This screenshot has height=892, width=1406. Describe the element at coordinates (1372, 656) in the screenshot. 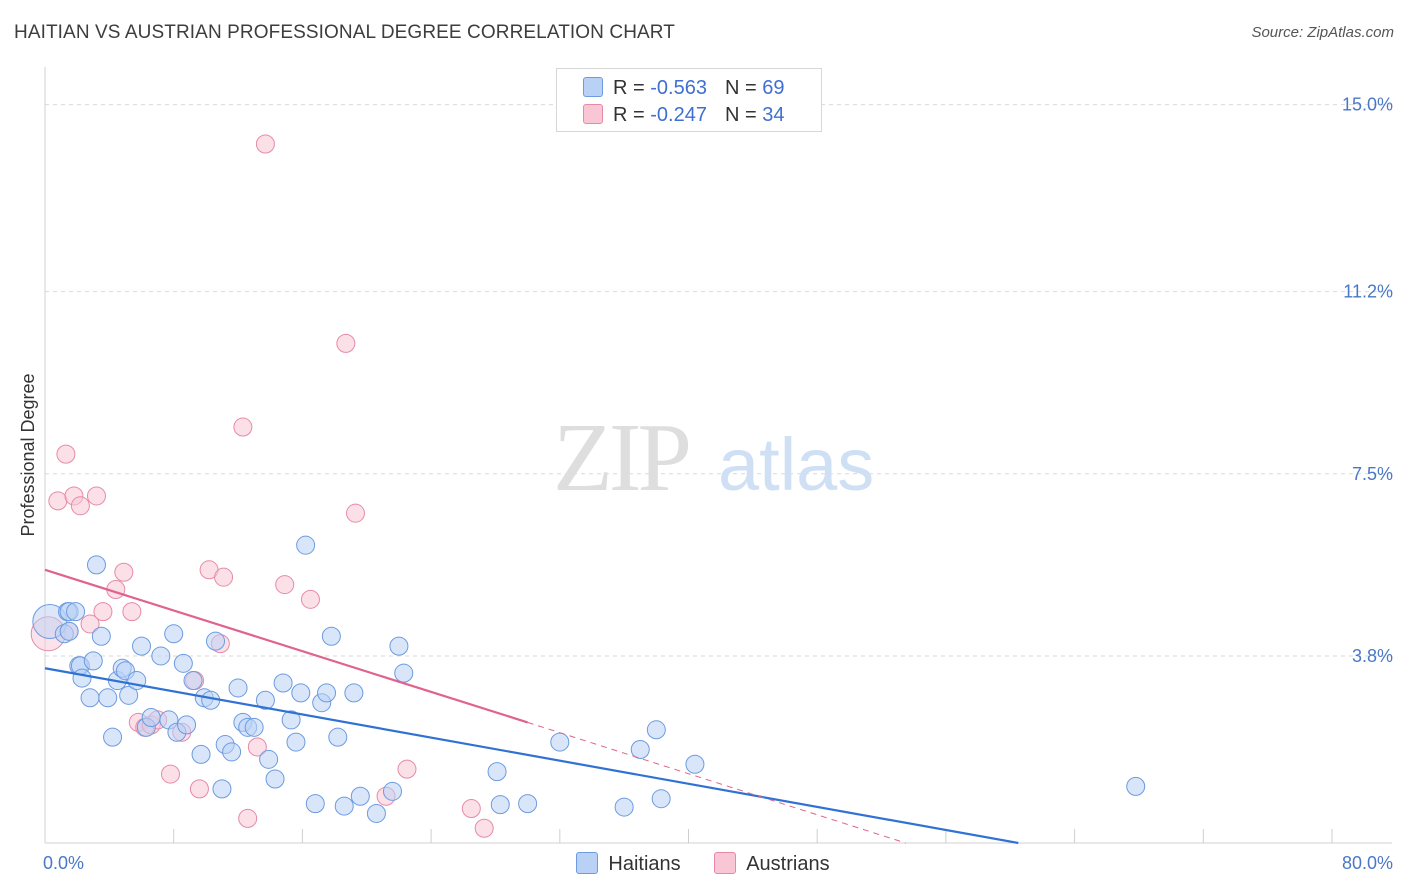

I see `y-tick-label-0: 3.8%` at that location.